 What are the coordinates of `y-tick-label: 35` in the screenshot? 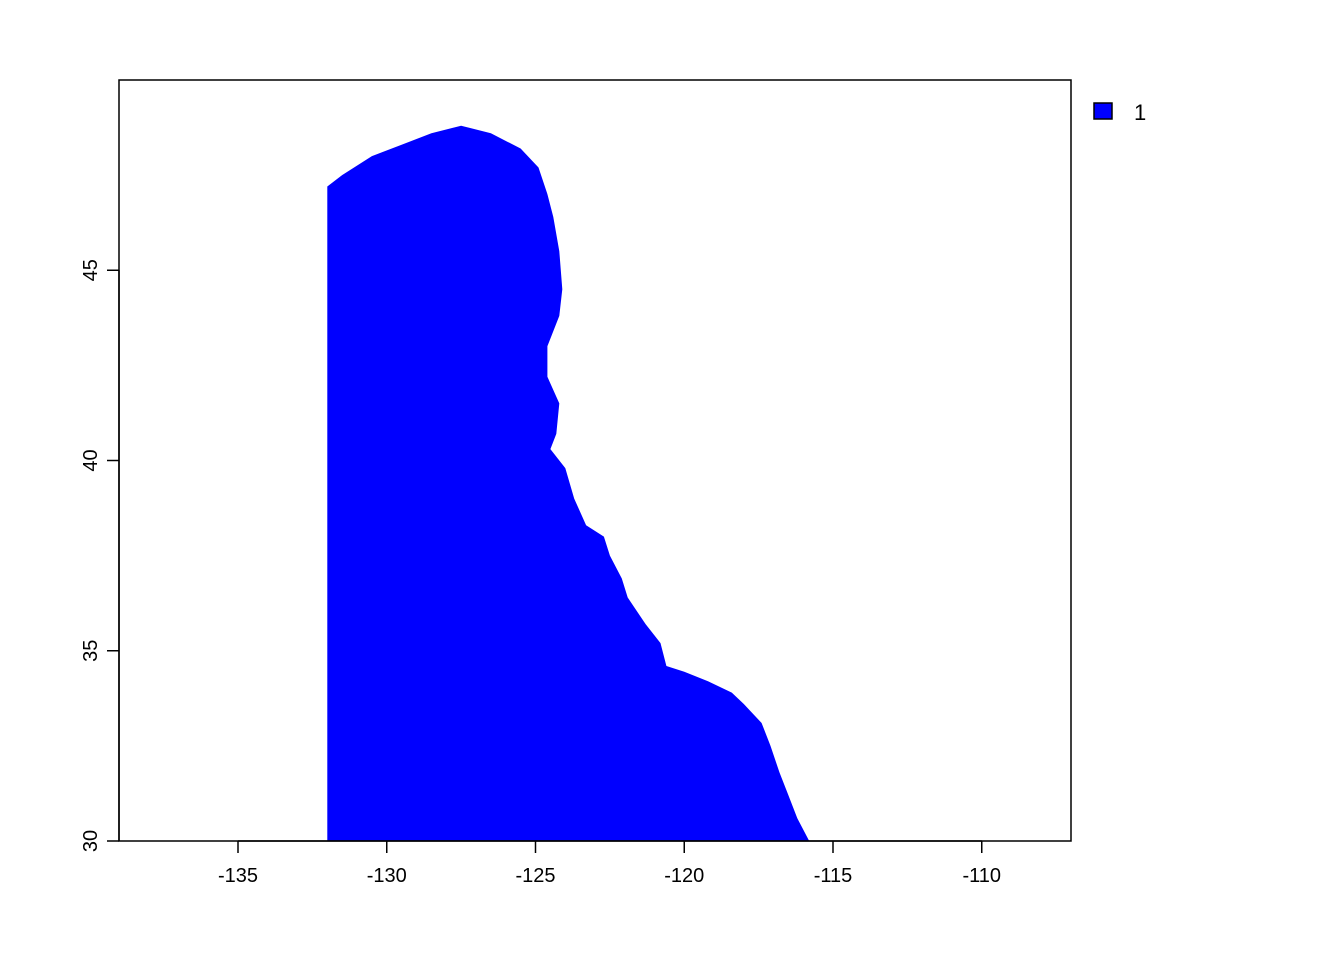 It's located at (91, 651).